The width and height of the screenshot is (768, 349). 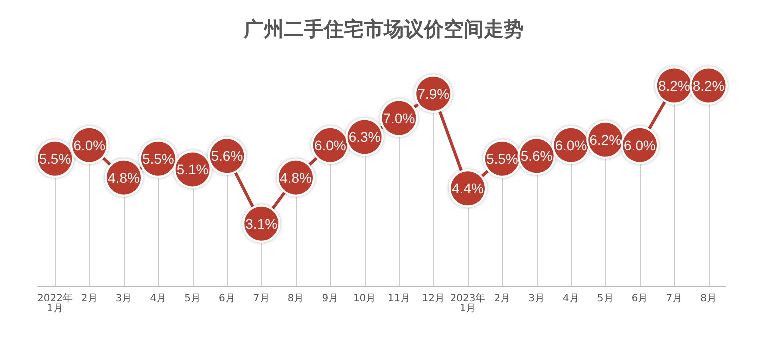 What do you see at coordinates (468, 303) in the screenshot?
I see `x-tick-label: 2023年 1月` at bounding box center [468, 303].